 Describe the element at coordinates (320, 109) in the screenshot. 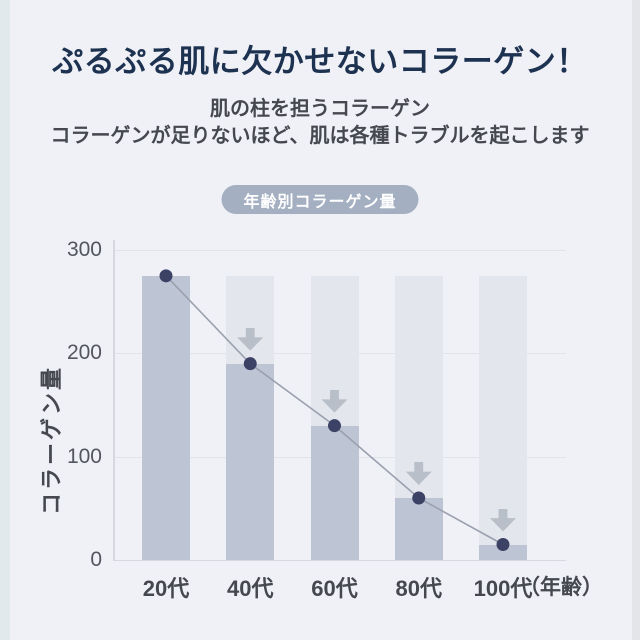

I see `subtitle-line-1: 肌の柱を担うコラーゲン` at that location.